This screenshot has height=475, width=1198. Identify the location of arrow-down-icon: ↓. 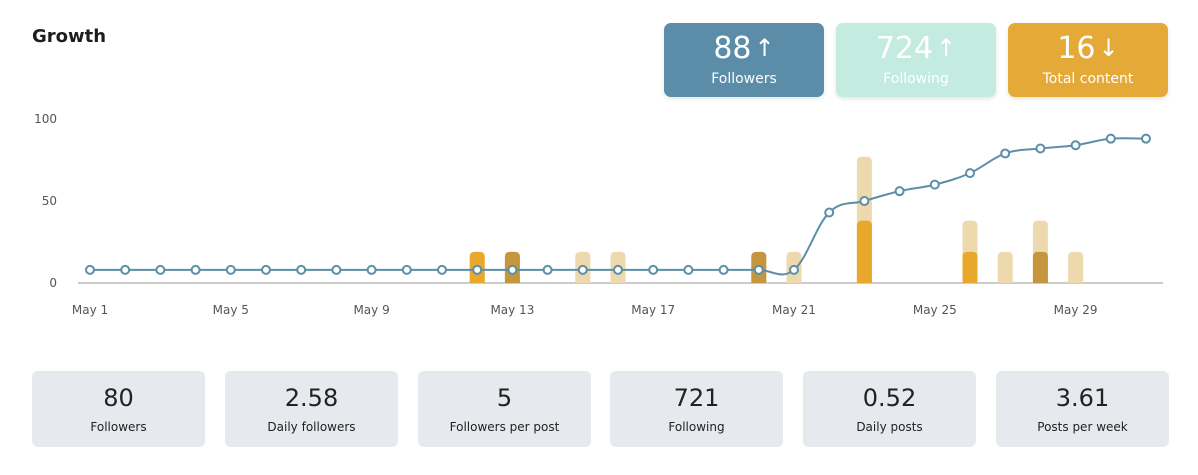
(1108, 48).